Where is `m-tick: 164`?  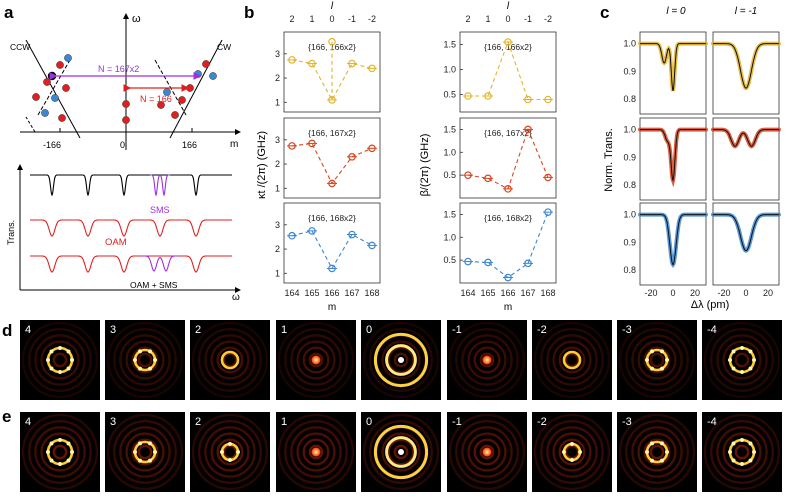
m-tick: 164 is located at coordinates (467, 293).